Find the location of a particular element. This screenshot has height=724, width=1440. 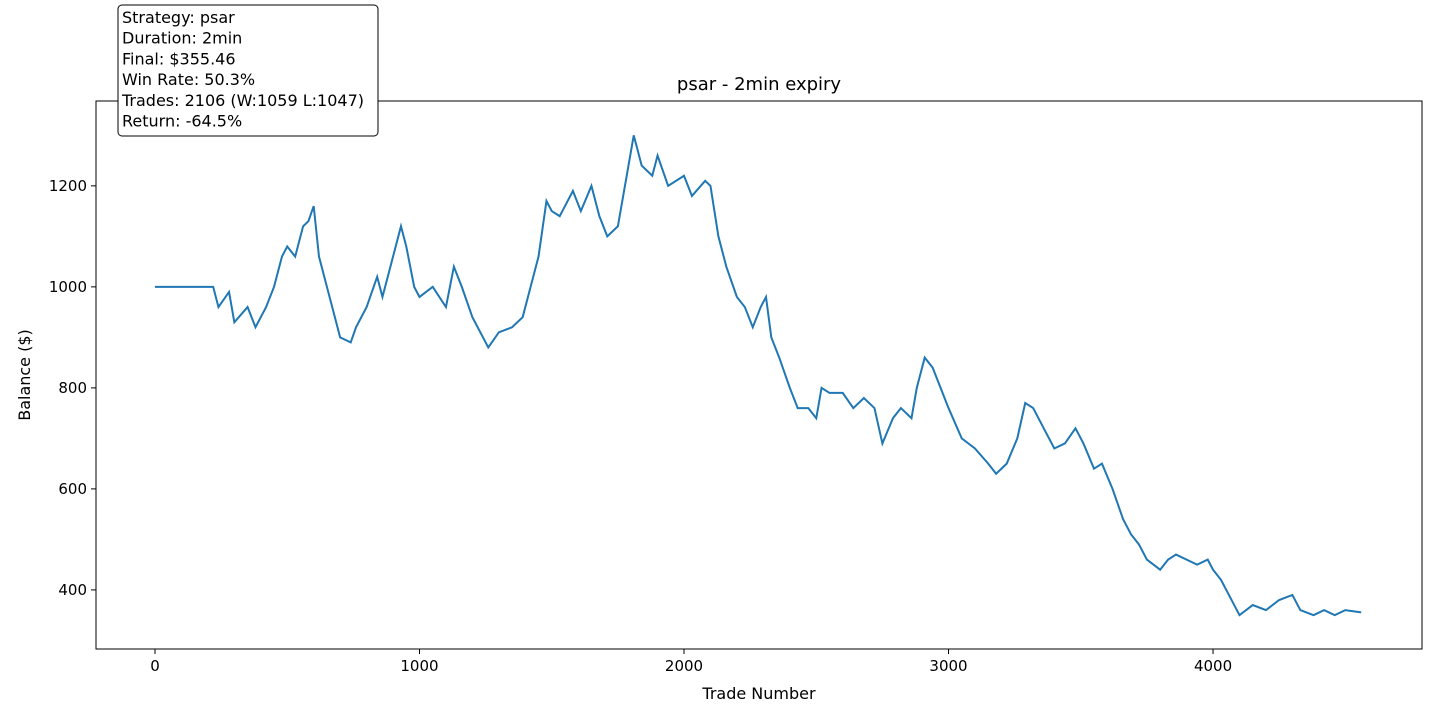

y-tick-label: 600 is located at coordinates (72, 489).